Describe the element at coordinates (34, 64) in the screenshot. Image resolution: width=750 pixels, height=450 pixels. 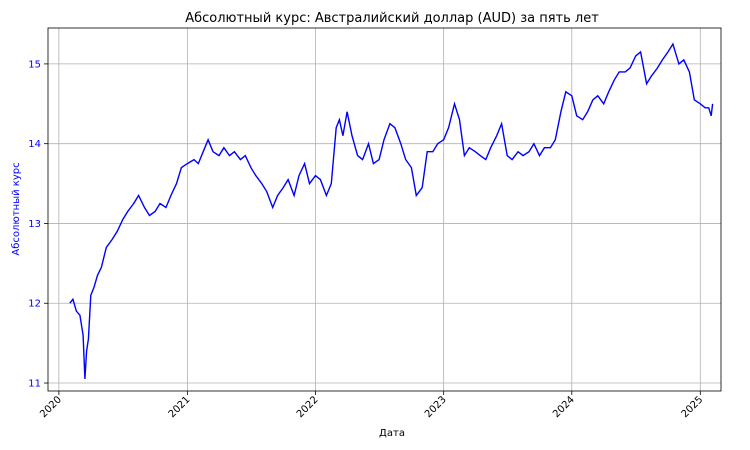
I see `y-tick-label: 15` at that location.